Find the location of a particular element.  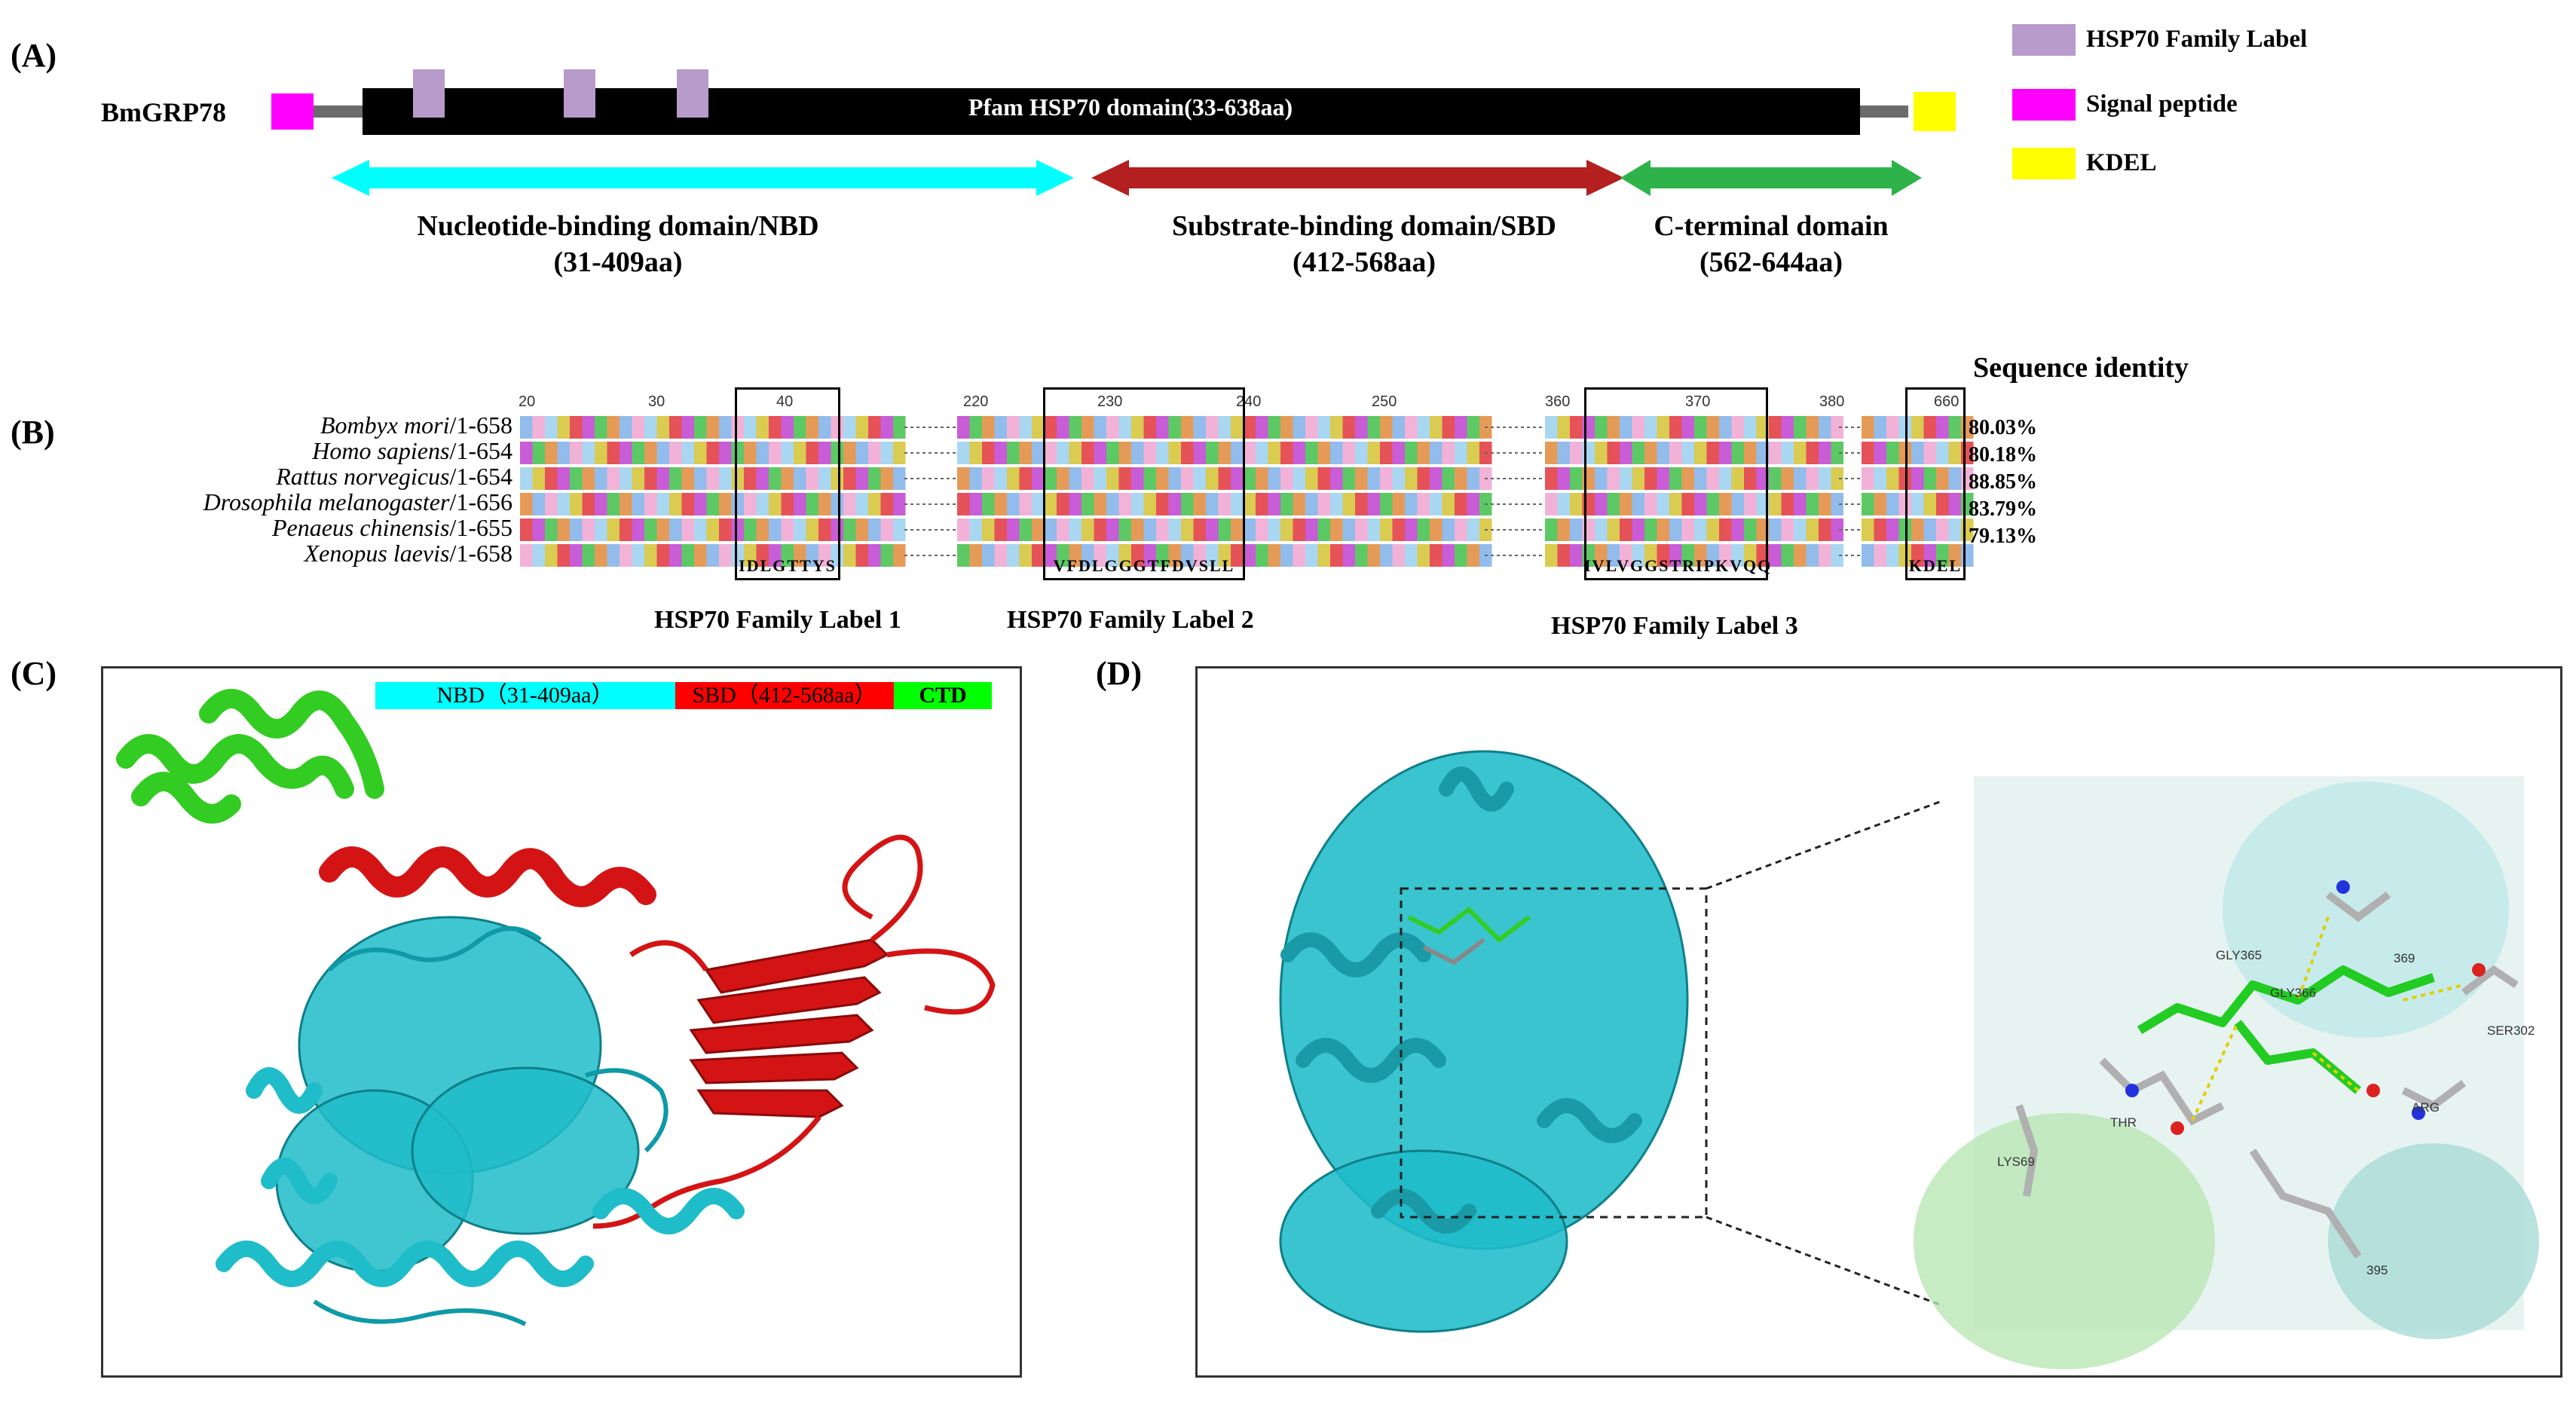

alignment-tick: 30 is located at coordinates (656, 401).